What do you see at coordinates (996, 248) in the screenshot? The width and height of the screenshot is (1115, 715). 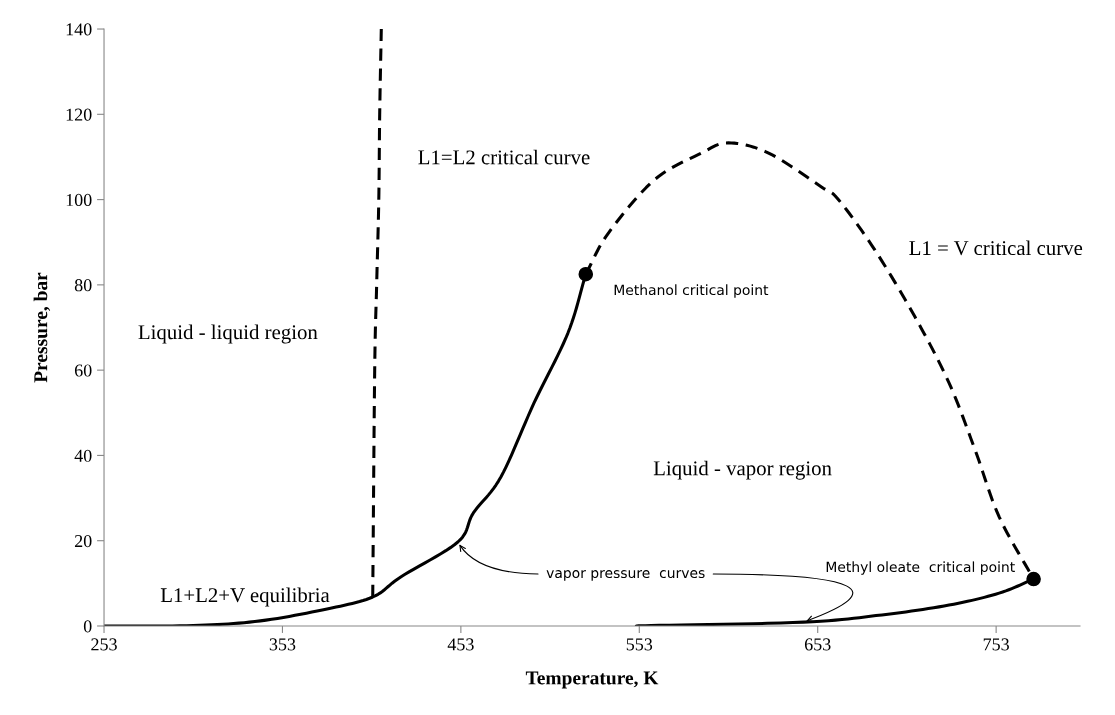 I see `annotation: L1 = V critical curve` at bounding box center [996, 248].